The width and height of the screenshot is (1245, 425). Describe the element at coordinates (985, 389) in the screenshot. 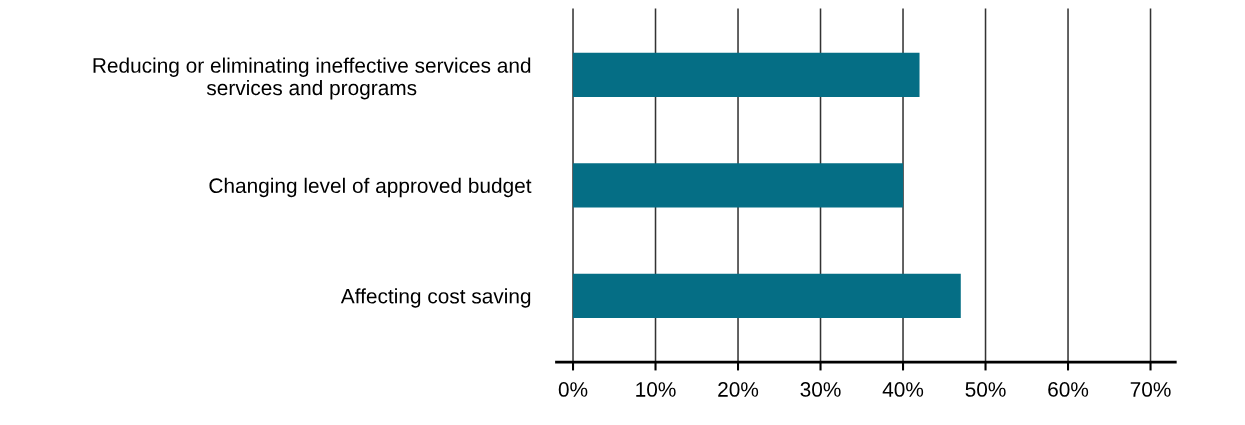

I see `x-tick-label: 50%` at that location.